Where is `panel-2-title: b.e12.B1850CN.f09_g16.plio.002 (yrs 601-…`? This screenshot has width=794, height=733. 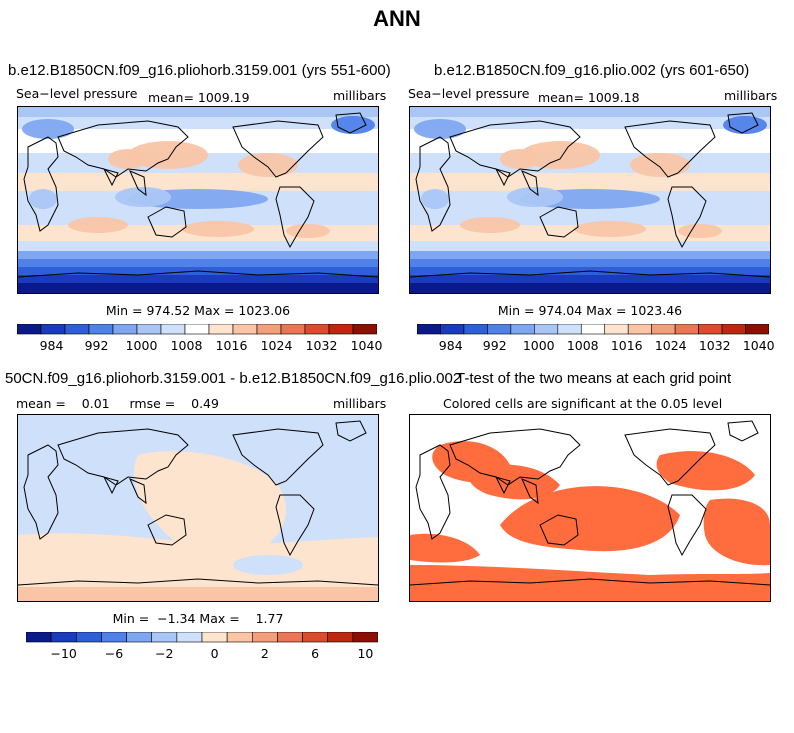 panel-2-title: b.e12.B1850CN.f09_g16.plio.002 (yrs 601-… is located at coordinates (592, 70).